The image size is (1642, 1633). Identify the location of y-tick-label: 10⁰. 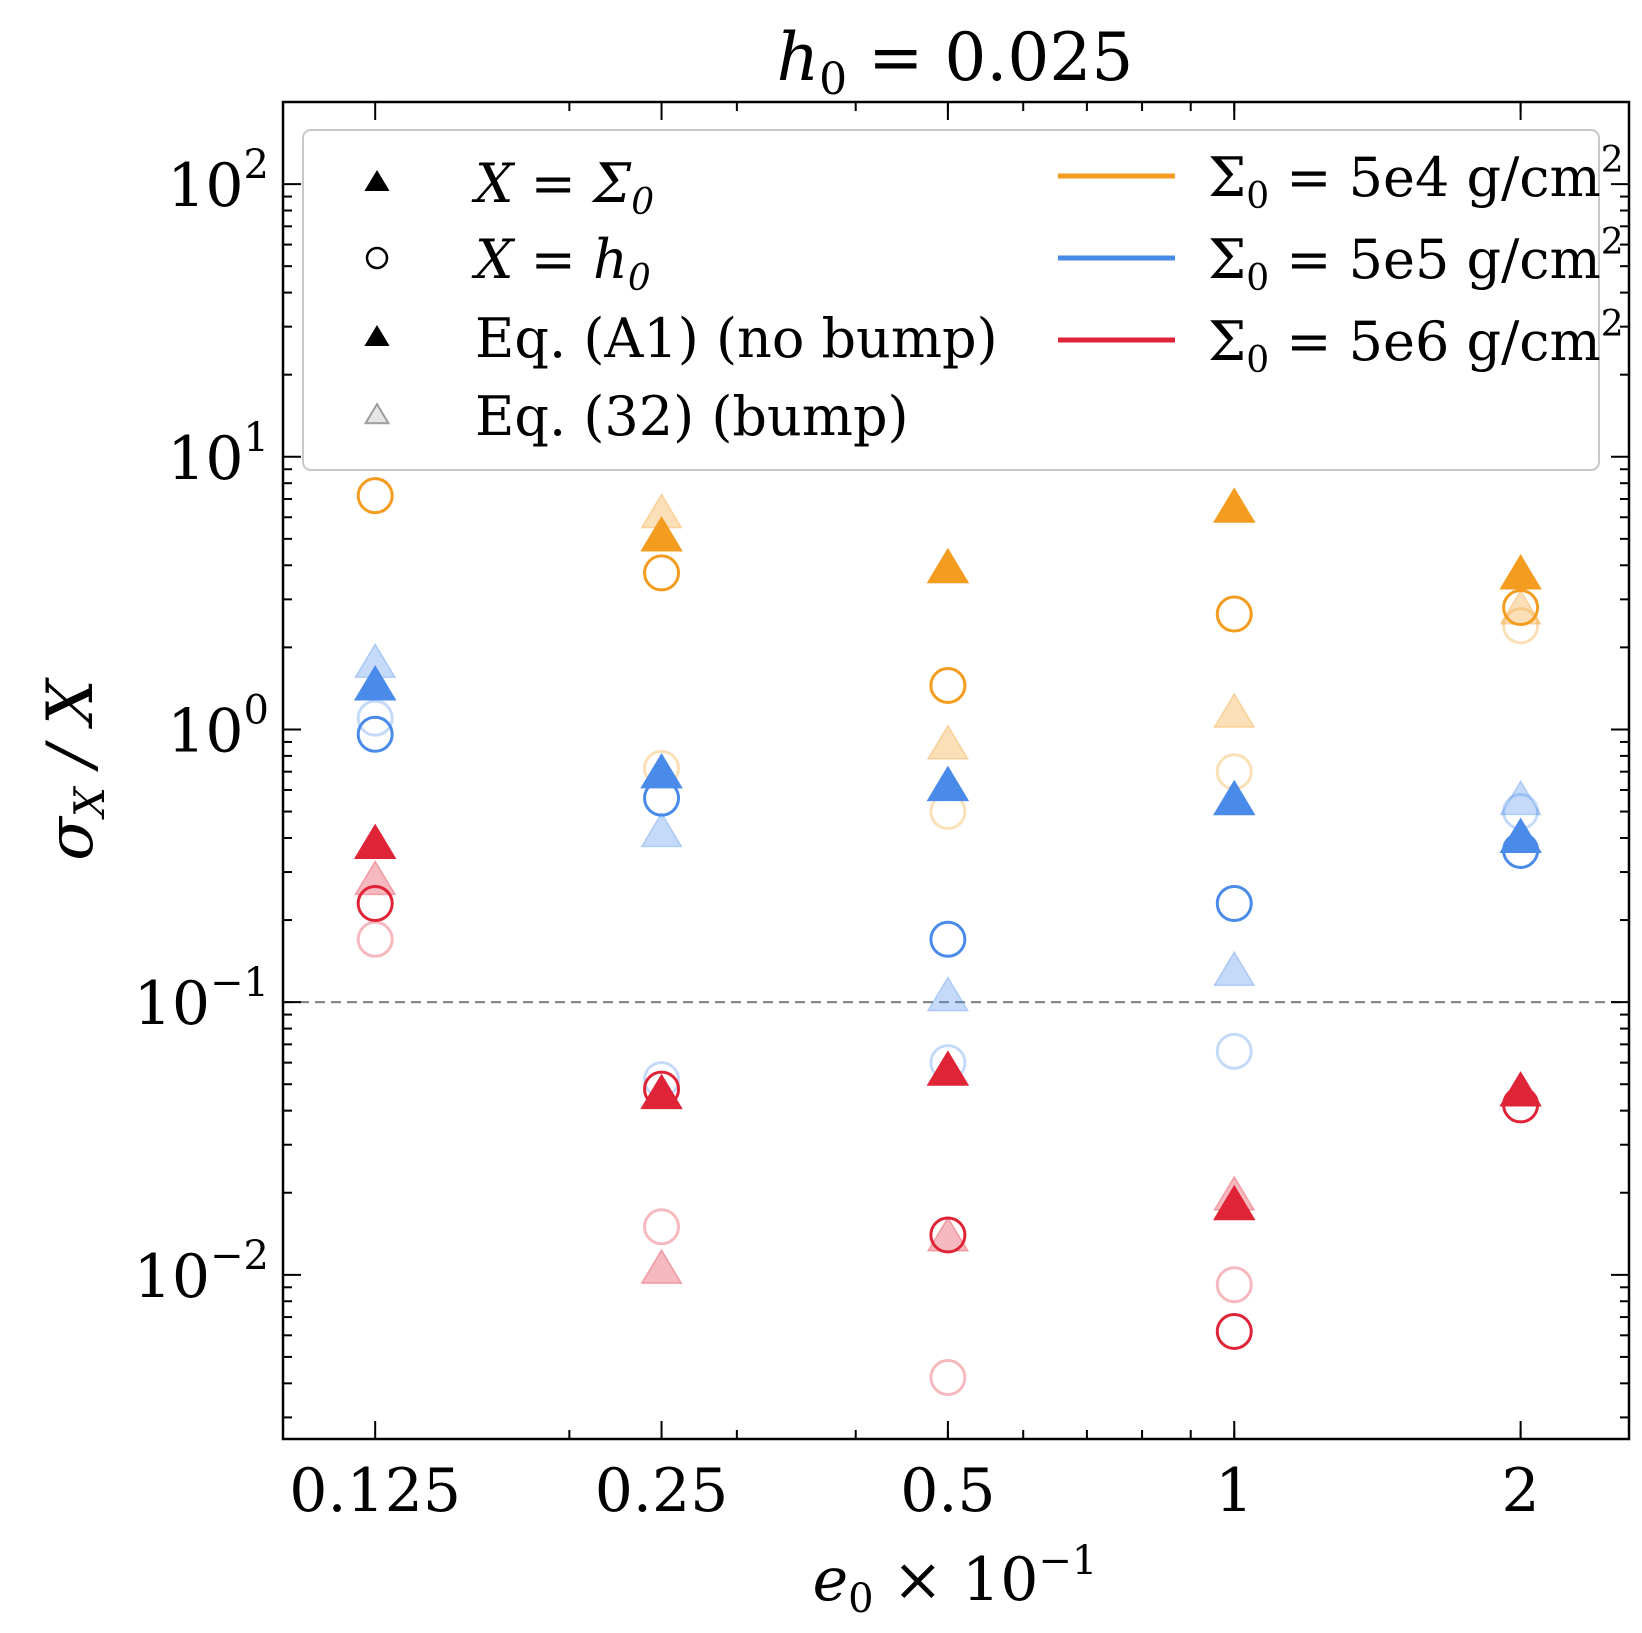
(218, 726).